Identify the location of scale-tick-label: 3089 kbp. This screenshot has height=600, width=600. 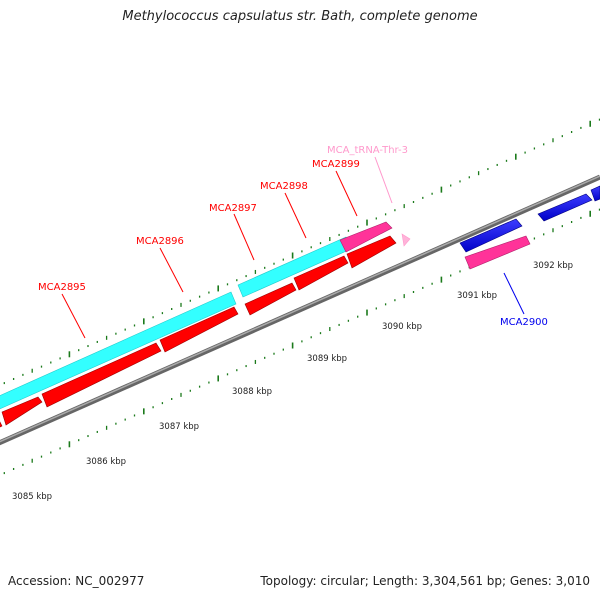
(327, 359).